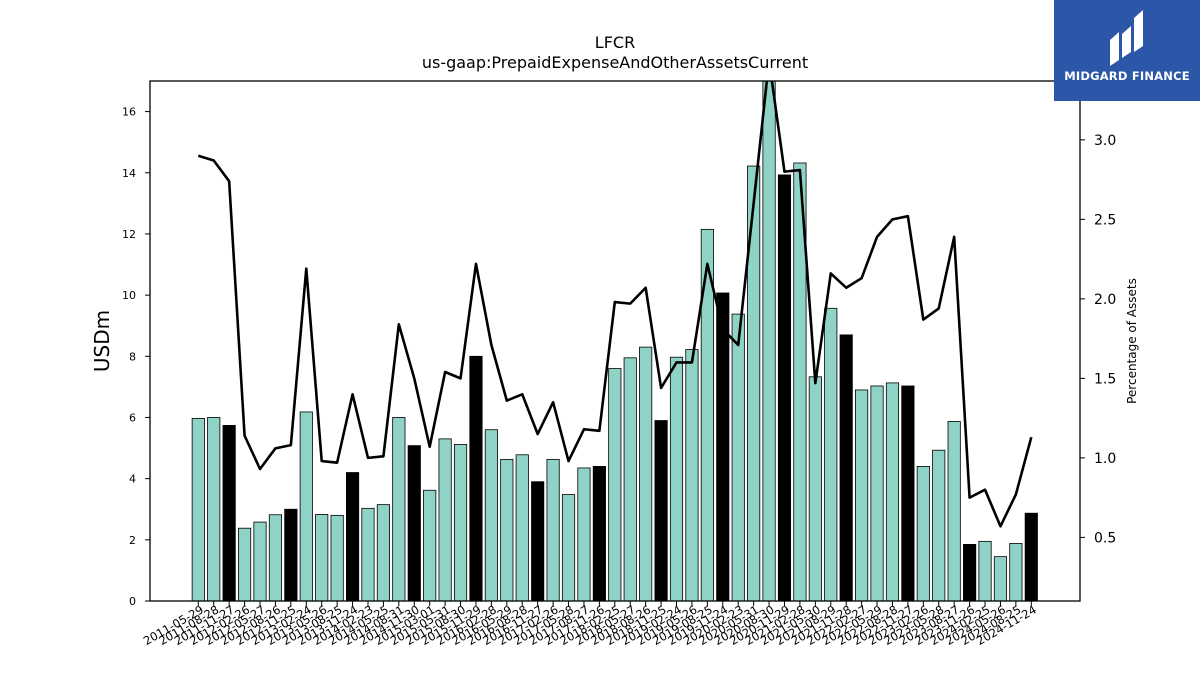 This screenshot has height=675, width=1200. What do you see at coordinates (1126, 38) in the screenshot?
I see `logo-mark-icon` at bounding box center [1126, 38].